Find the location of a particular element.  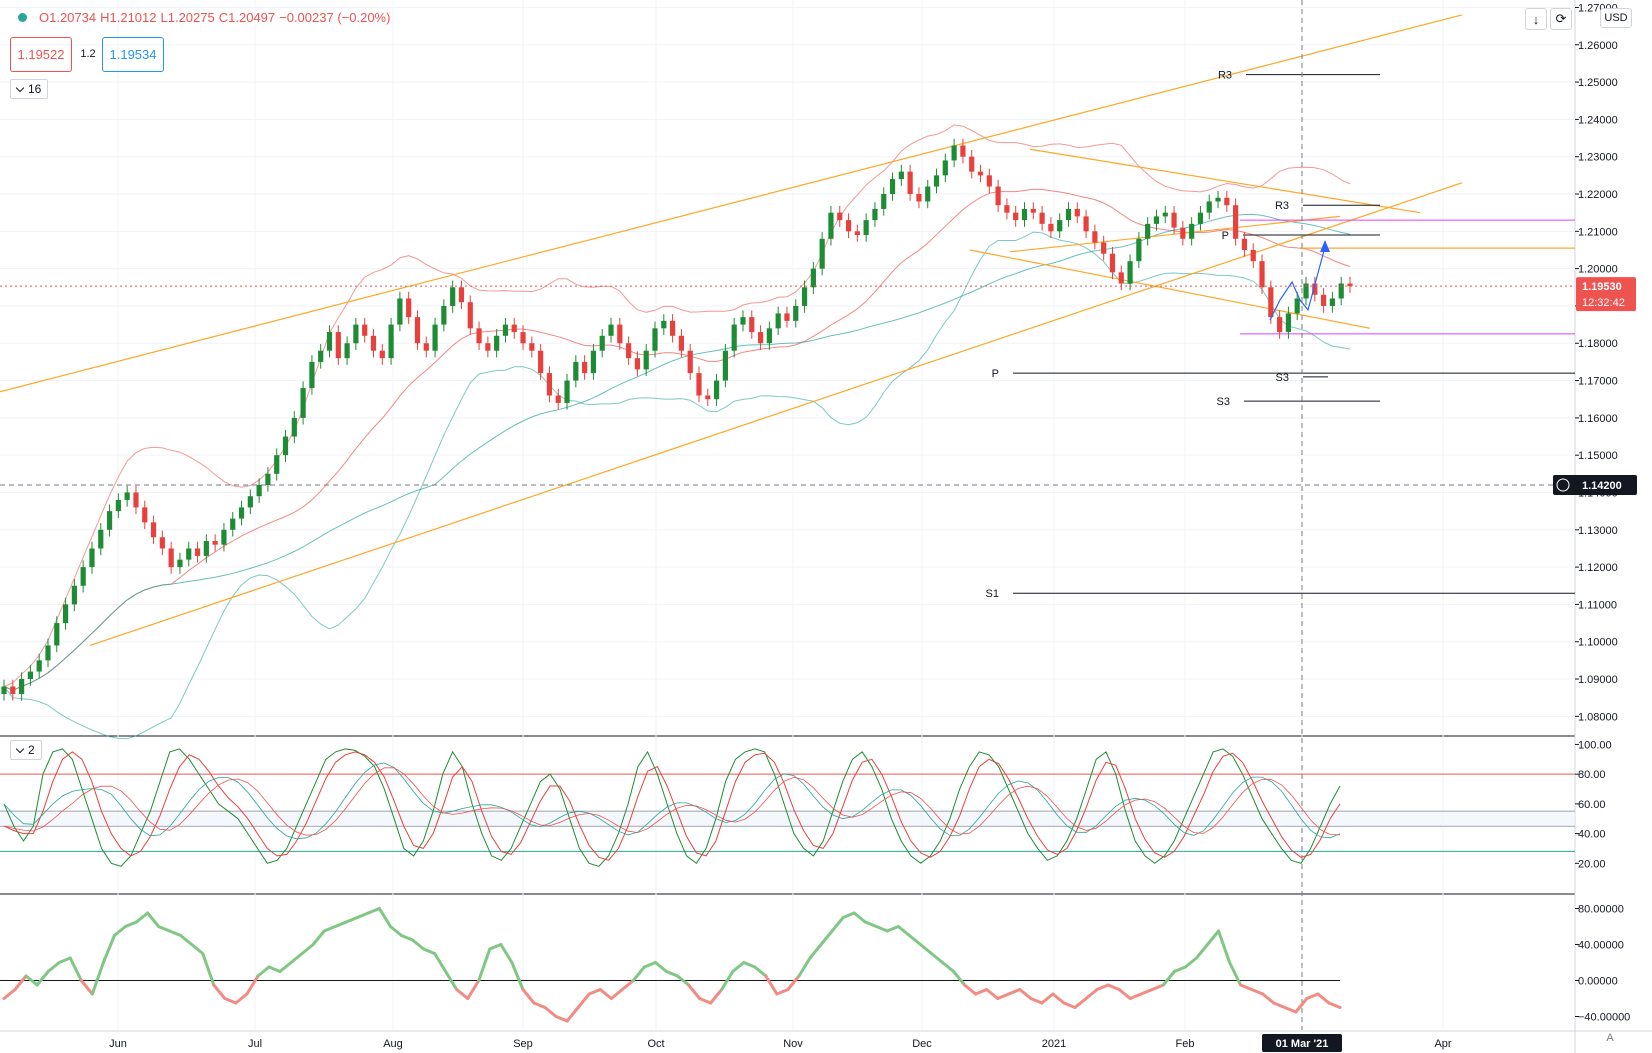

stoch-y-tick-label: 40.00 is located at coordinates (1592, 835).